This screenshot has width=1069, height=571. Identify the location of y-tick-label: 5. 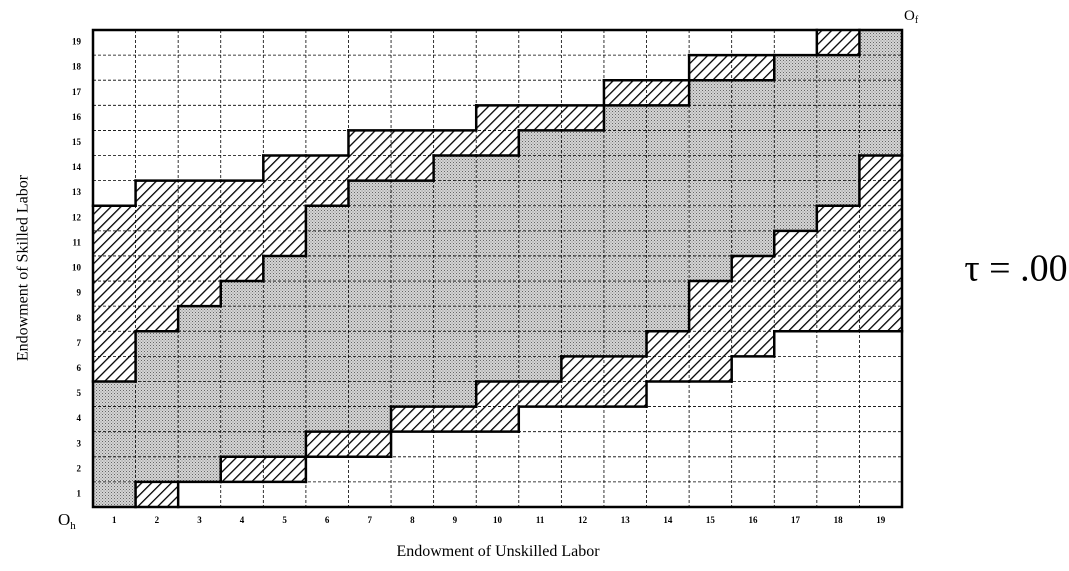
(79, 393).